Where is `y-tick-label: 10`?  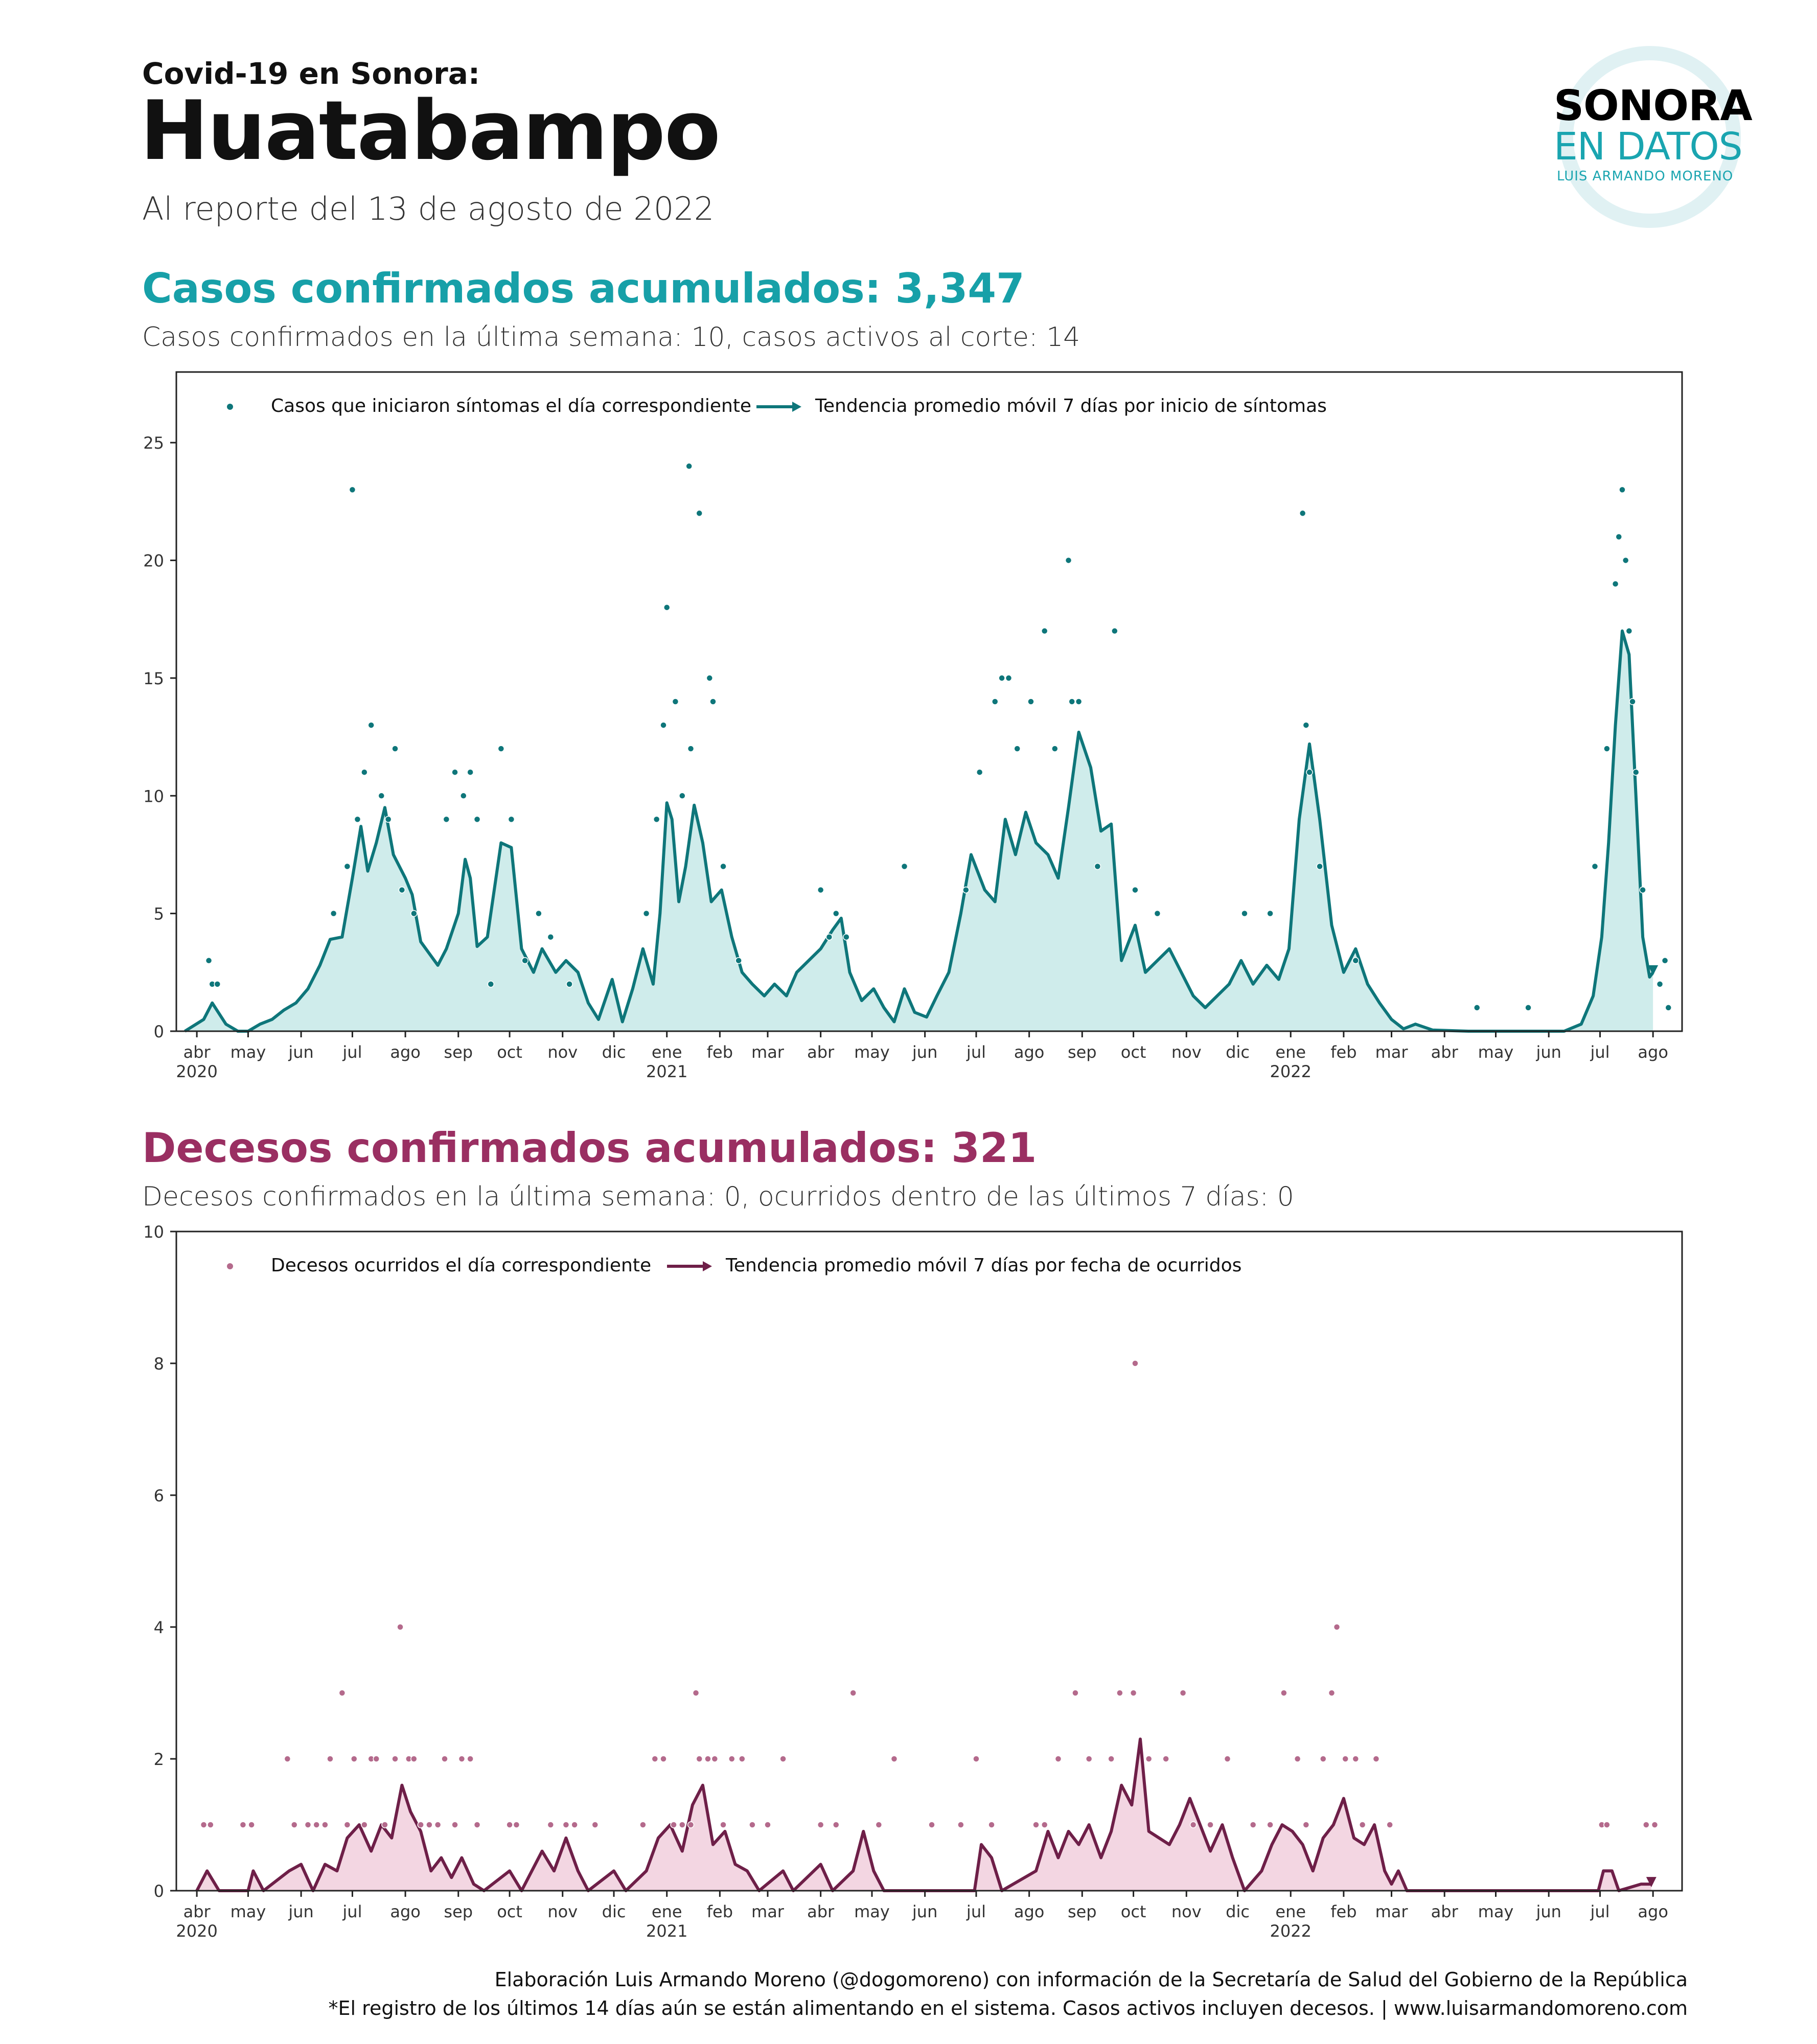
y-tick-label: 10 is located at coordinates (153, 1232).